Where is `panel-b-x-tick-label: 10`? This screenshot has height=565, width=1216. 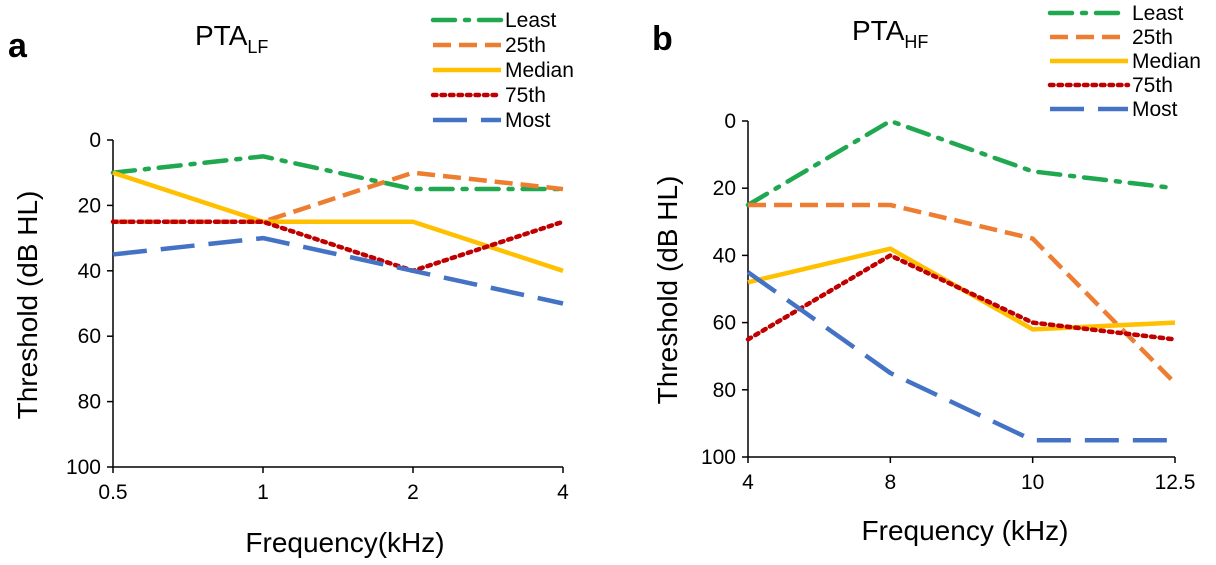
panel-b-x-tick-label: 10 is located at coordinates (1032, 482).